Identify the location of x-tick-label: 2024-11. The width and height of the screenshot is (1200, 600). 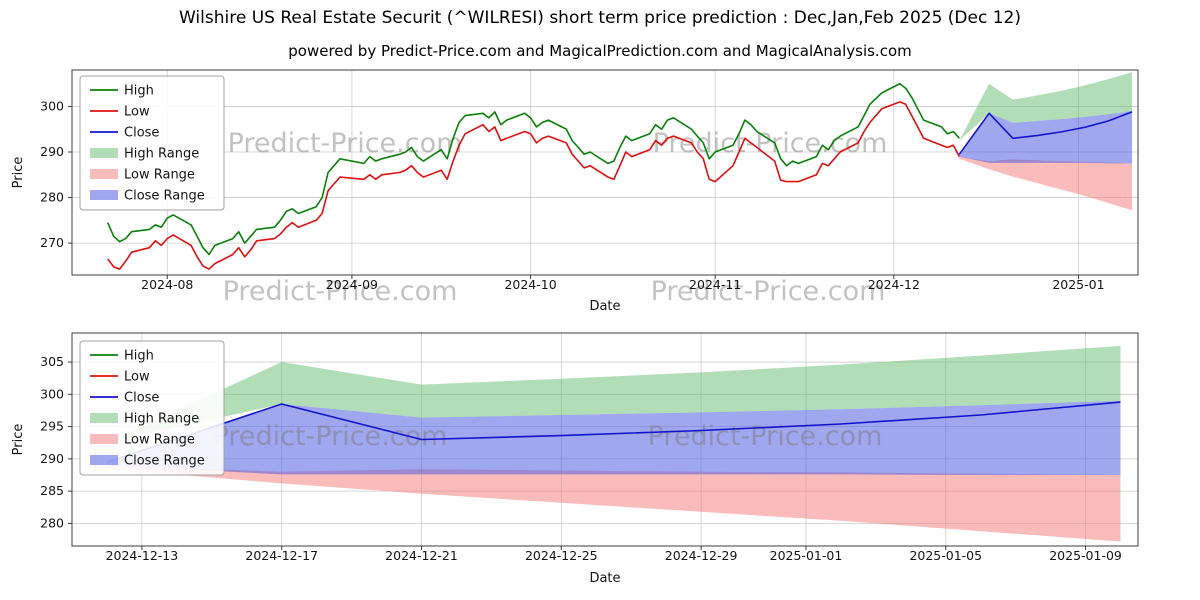
(715, 284).